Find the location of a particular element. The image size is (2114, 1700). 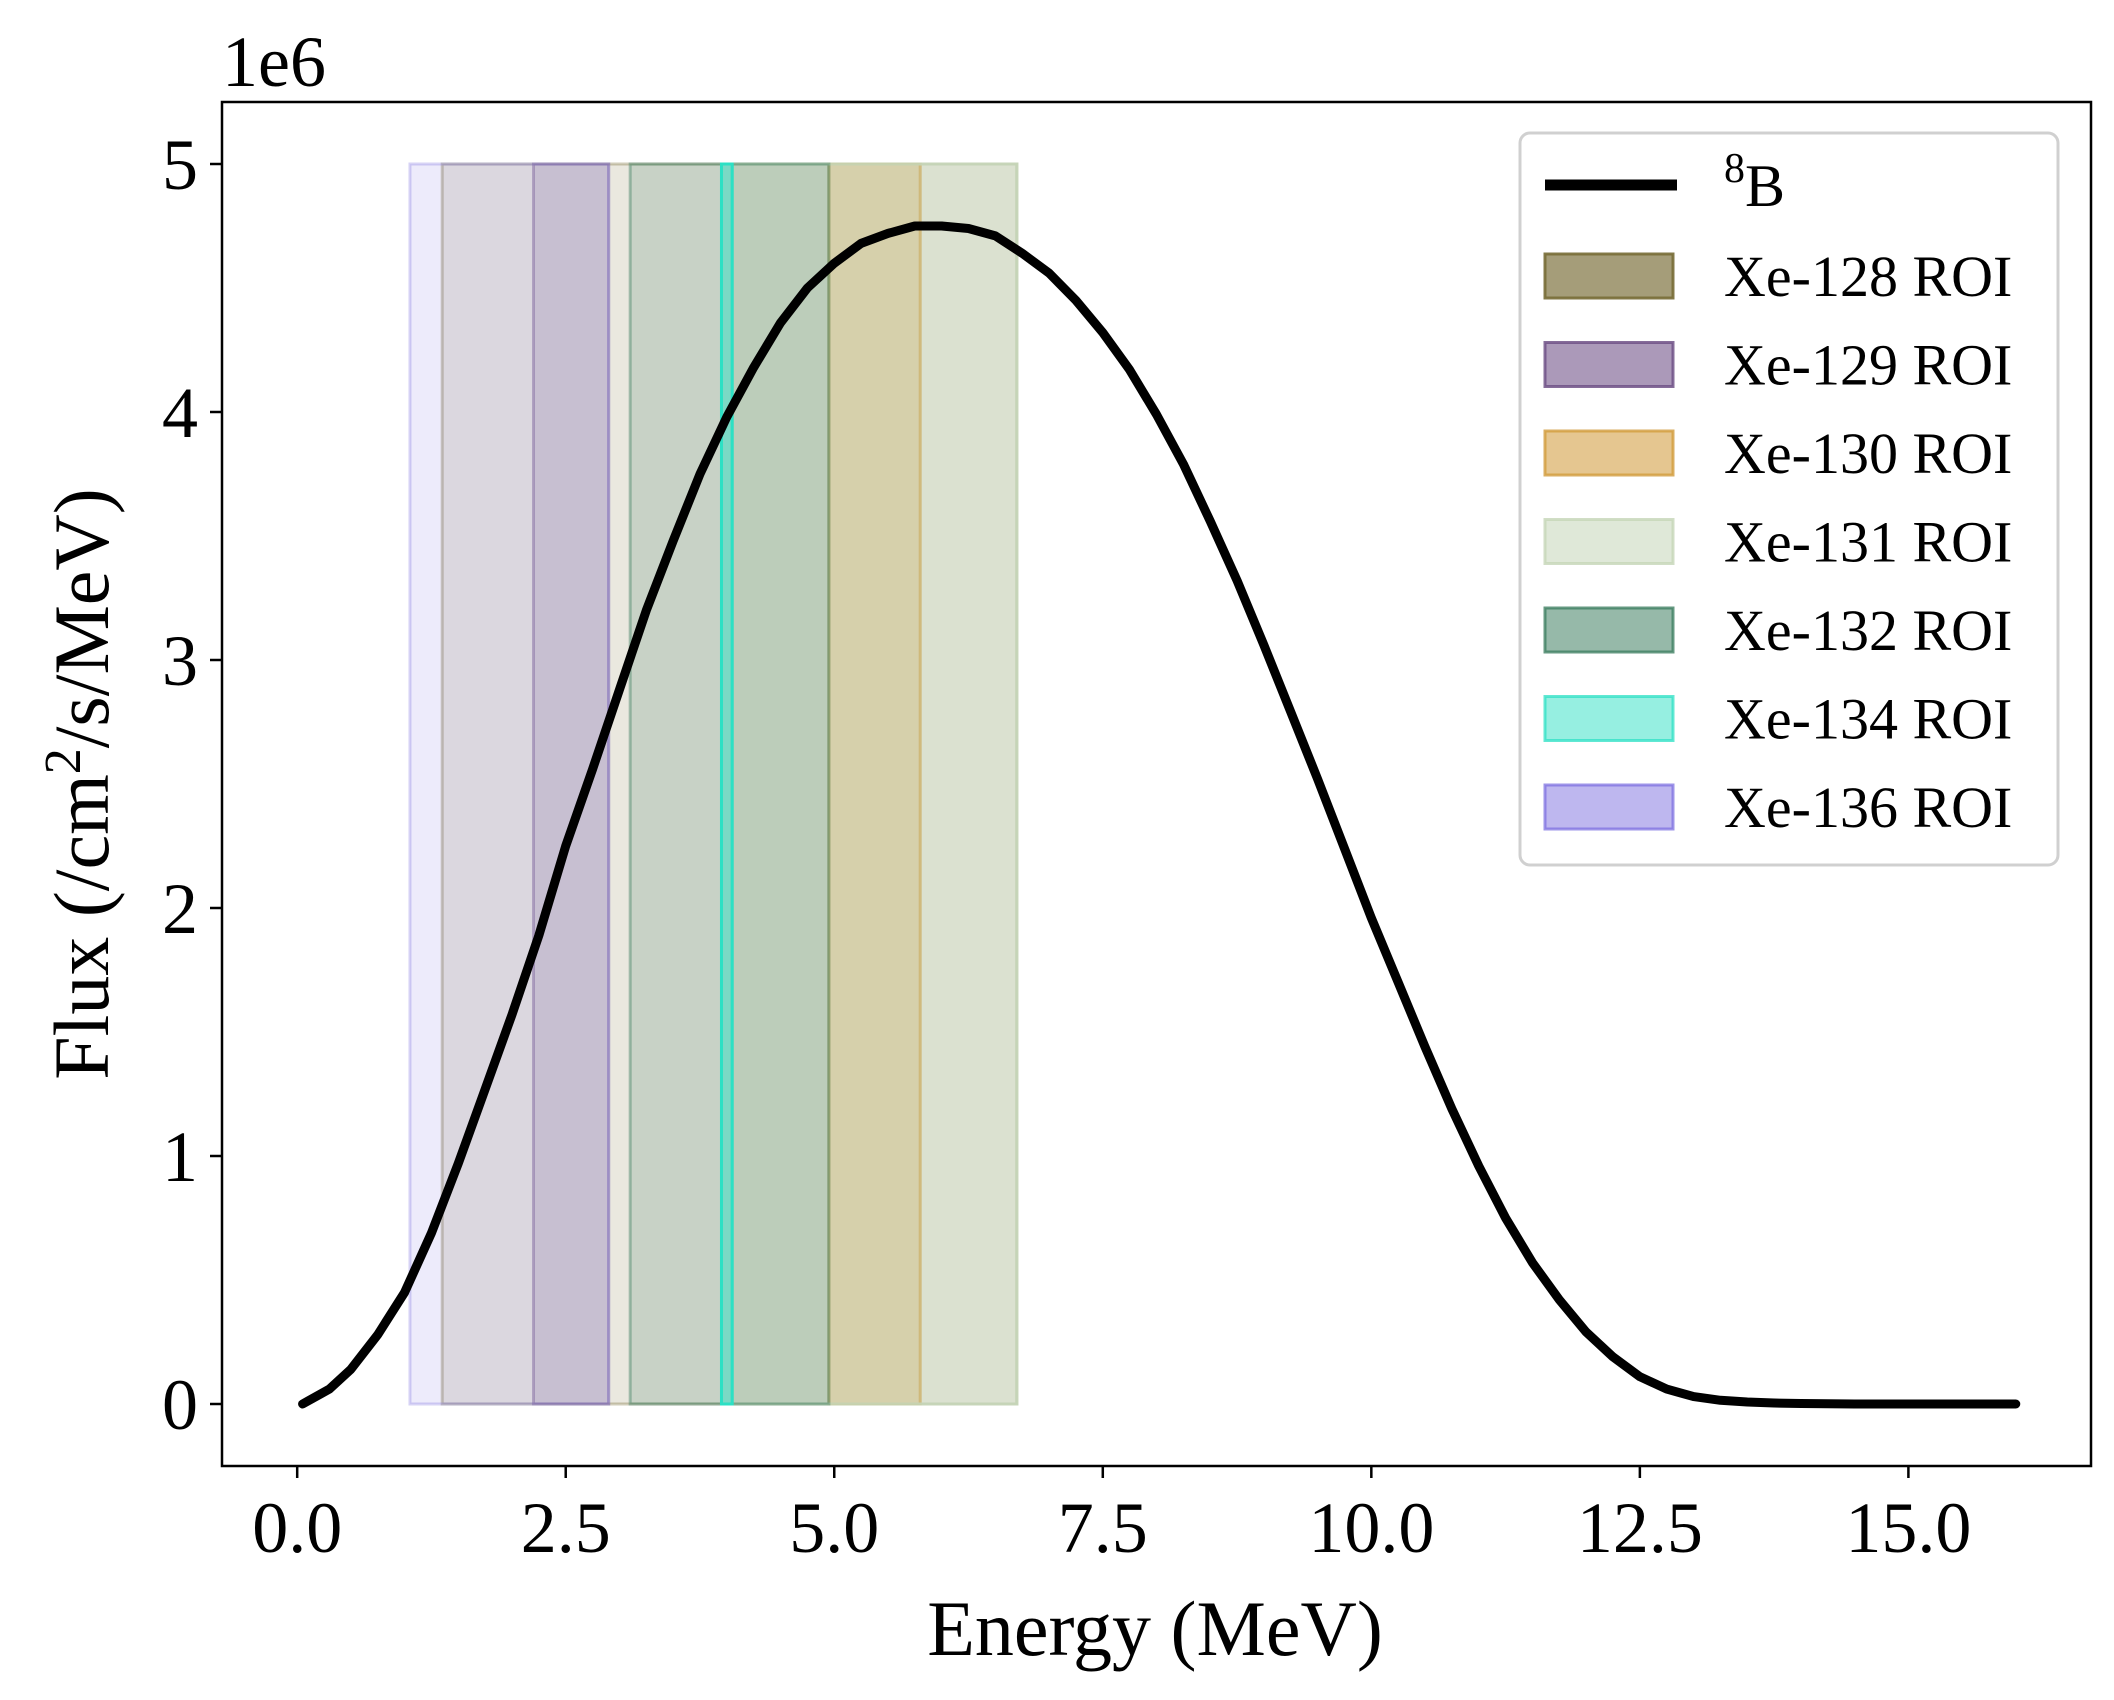

x-axis-ticks: 0.0 2.5 5.0 7.5 10.0 12.5 15.0 is located at coordinates (1111, 1517).